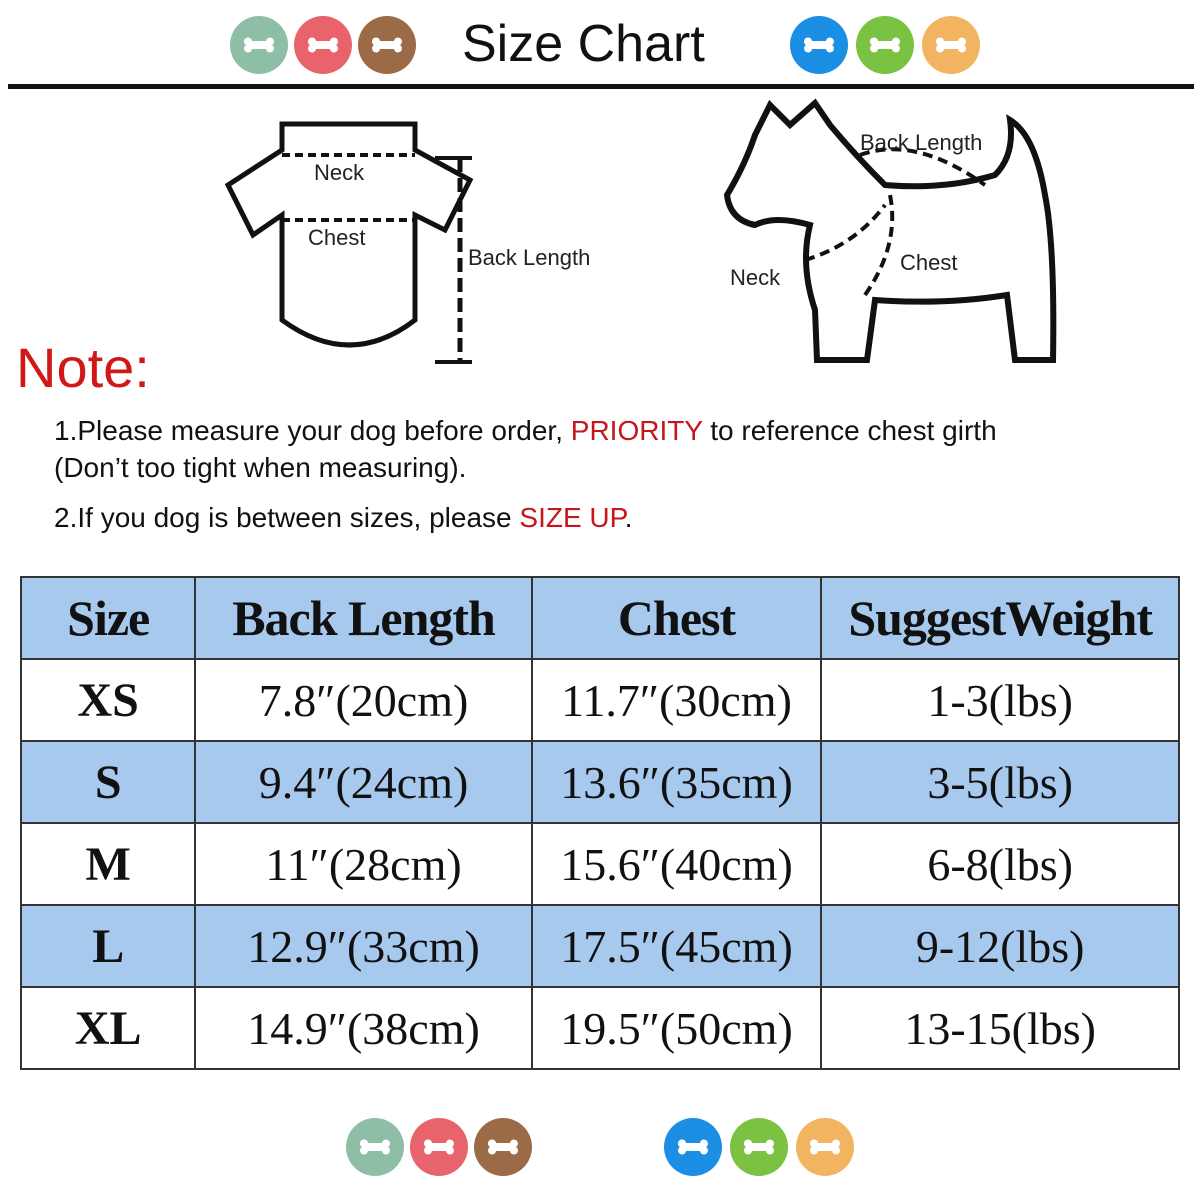  Describe the element at coordinates (676, 700) in the screenshot. I see `cell-chest: 11.7″(30cm)` at that location.